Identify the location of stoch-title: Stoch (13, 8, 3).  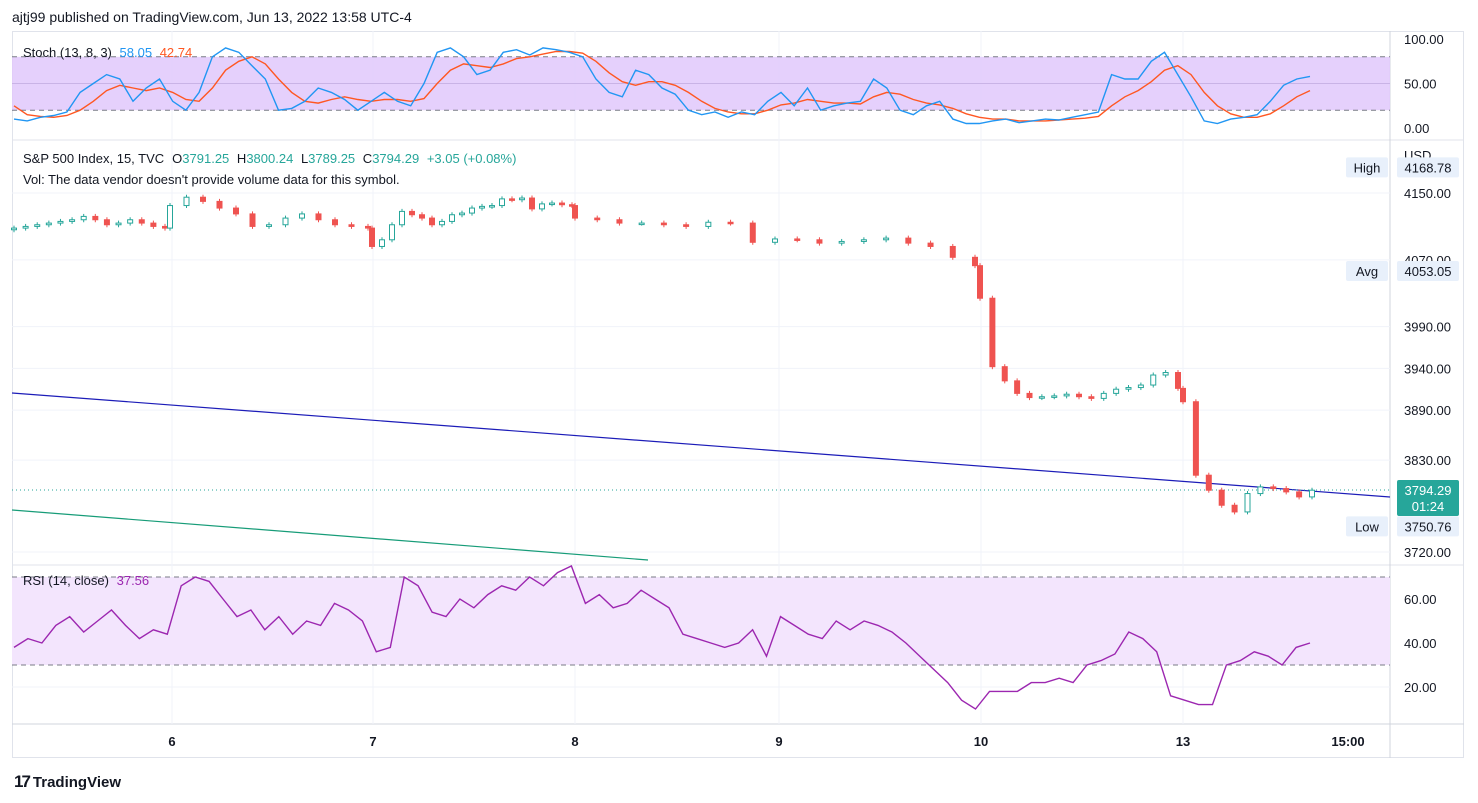
(67, 52).